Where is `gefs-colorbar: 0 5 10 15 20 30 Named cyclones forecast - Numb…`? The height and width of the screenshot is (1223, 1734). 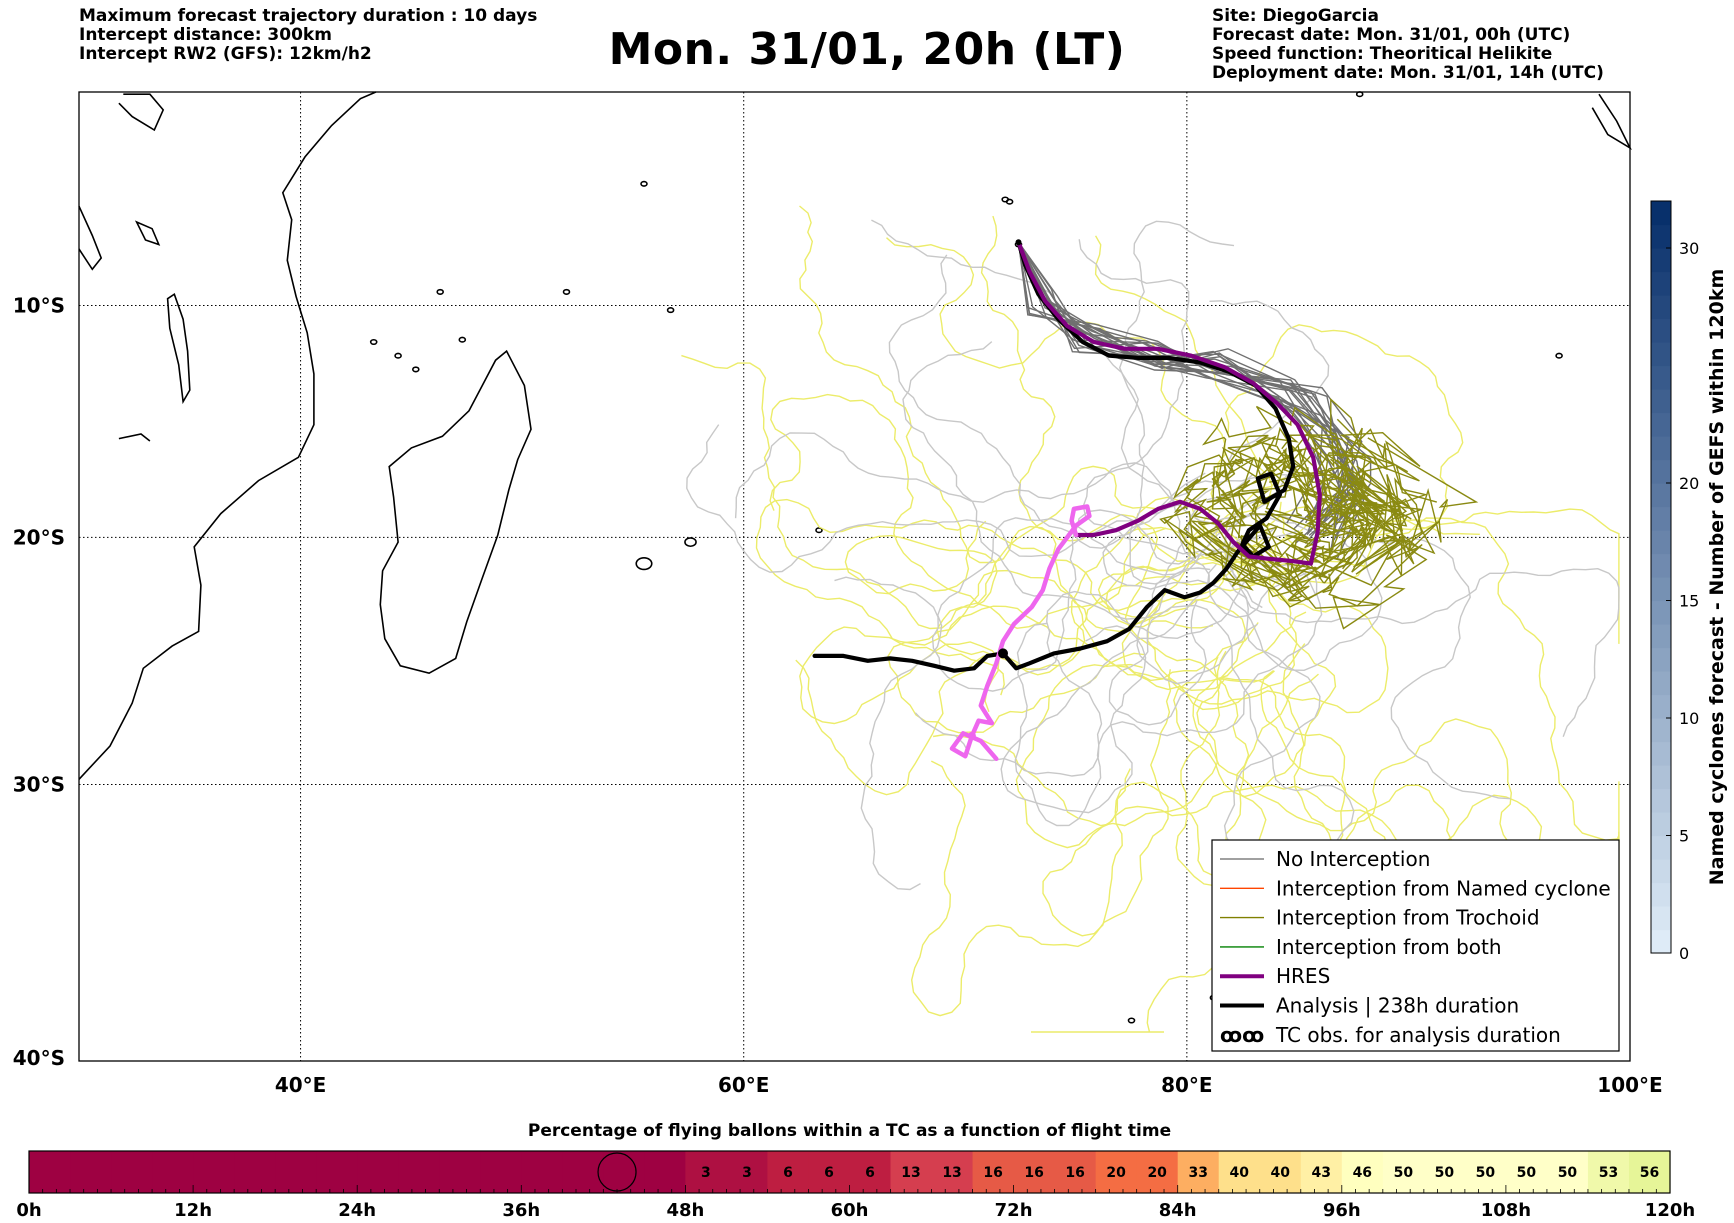 gefs-colorbar: 0 5 10 15 20 30 Named cyclones forecast - Numb… is located at coordinates (1689, 581).